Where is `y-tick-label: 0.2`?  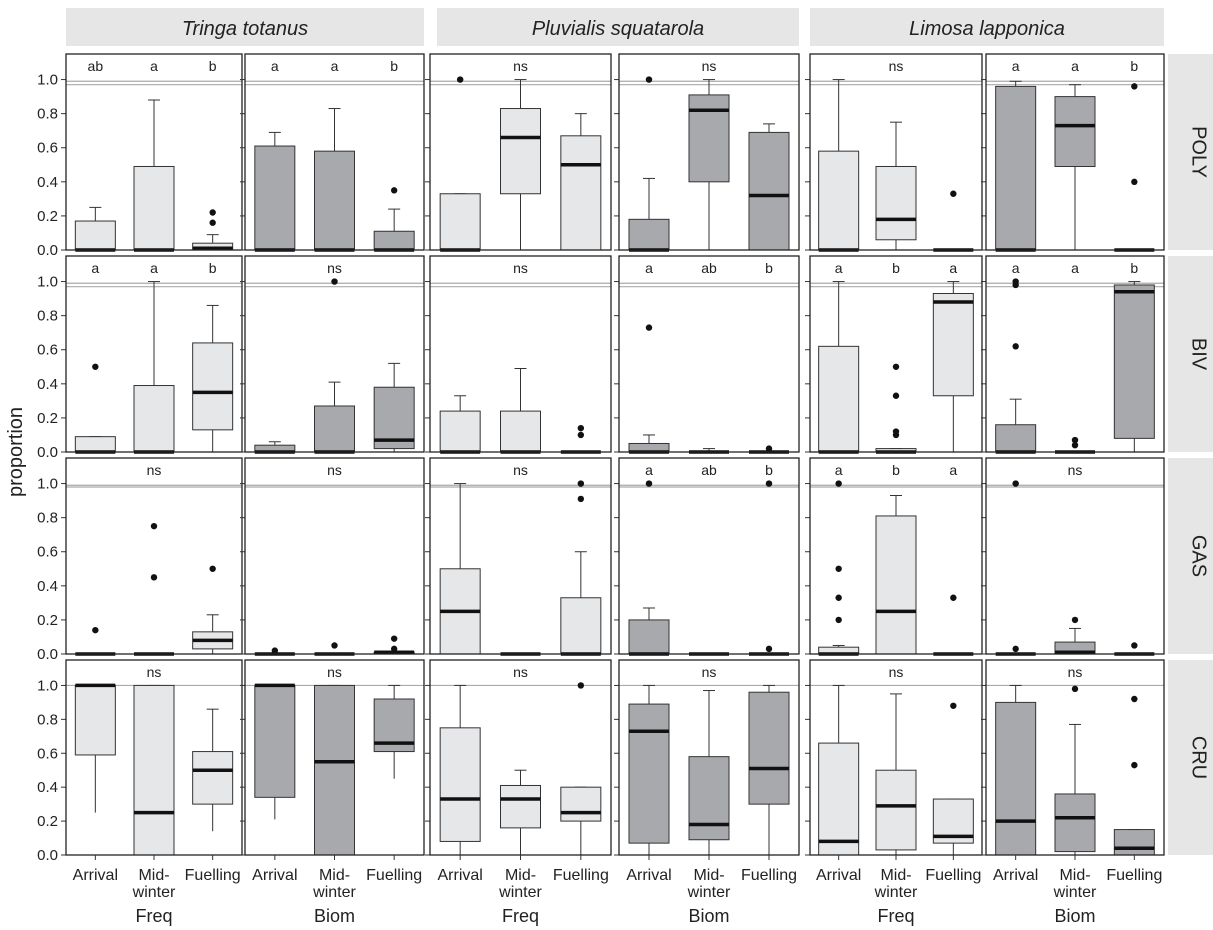
y-tick-label: 0.2 is located at coordinates (47, 620).